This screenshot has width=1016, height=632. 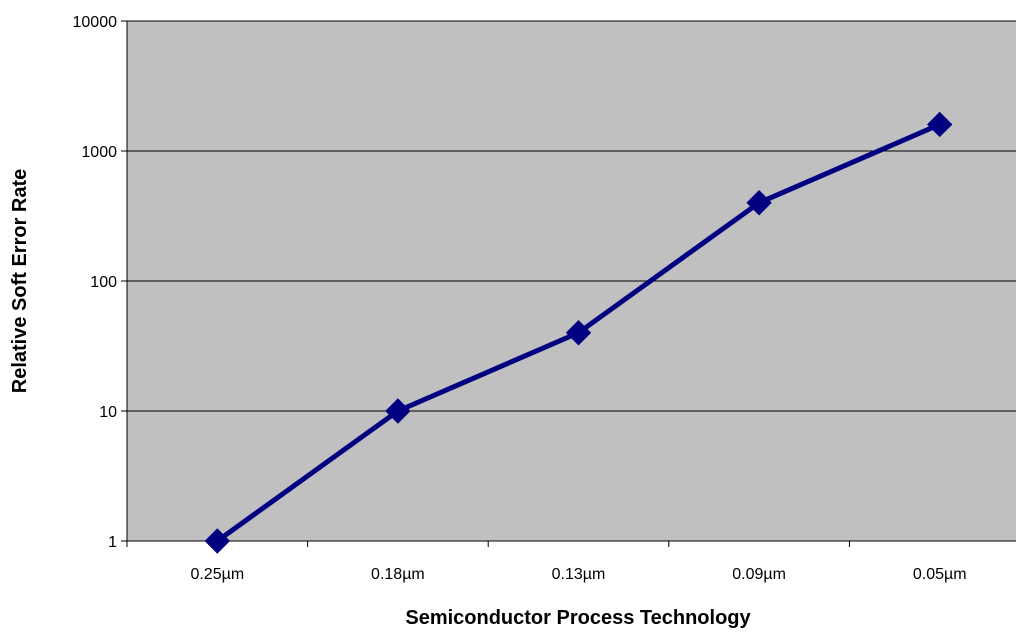 I want to click on y-tick-labels: 1 10 100 1000 10000, so click(x=95, y=282).